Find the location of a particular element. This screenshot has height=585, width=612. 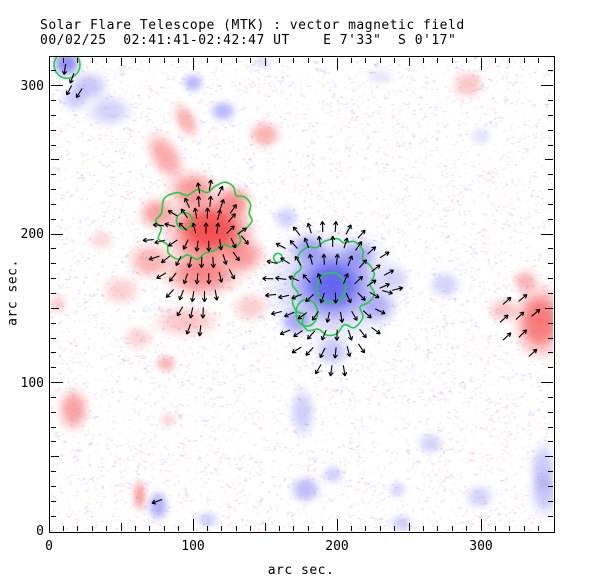

y-tick-label: 300 is located at coordinates (32, 86).